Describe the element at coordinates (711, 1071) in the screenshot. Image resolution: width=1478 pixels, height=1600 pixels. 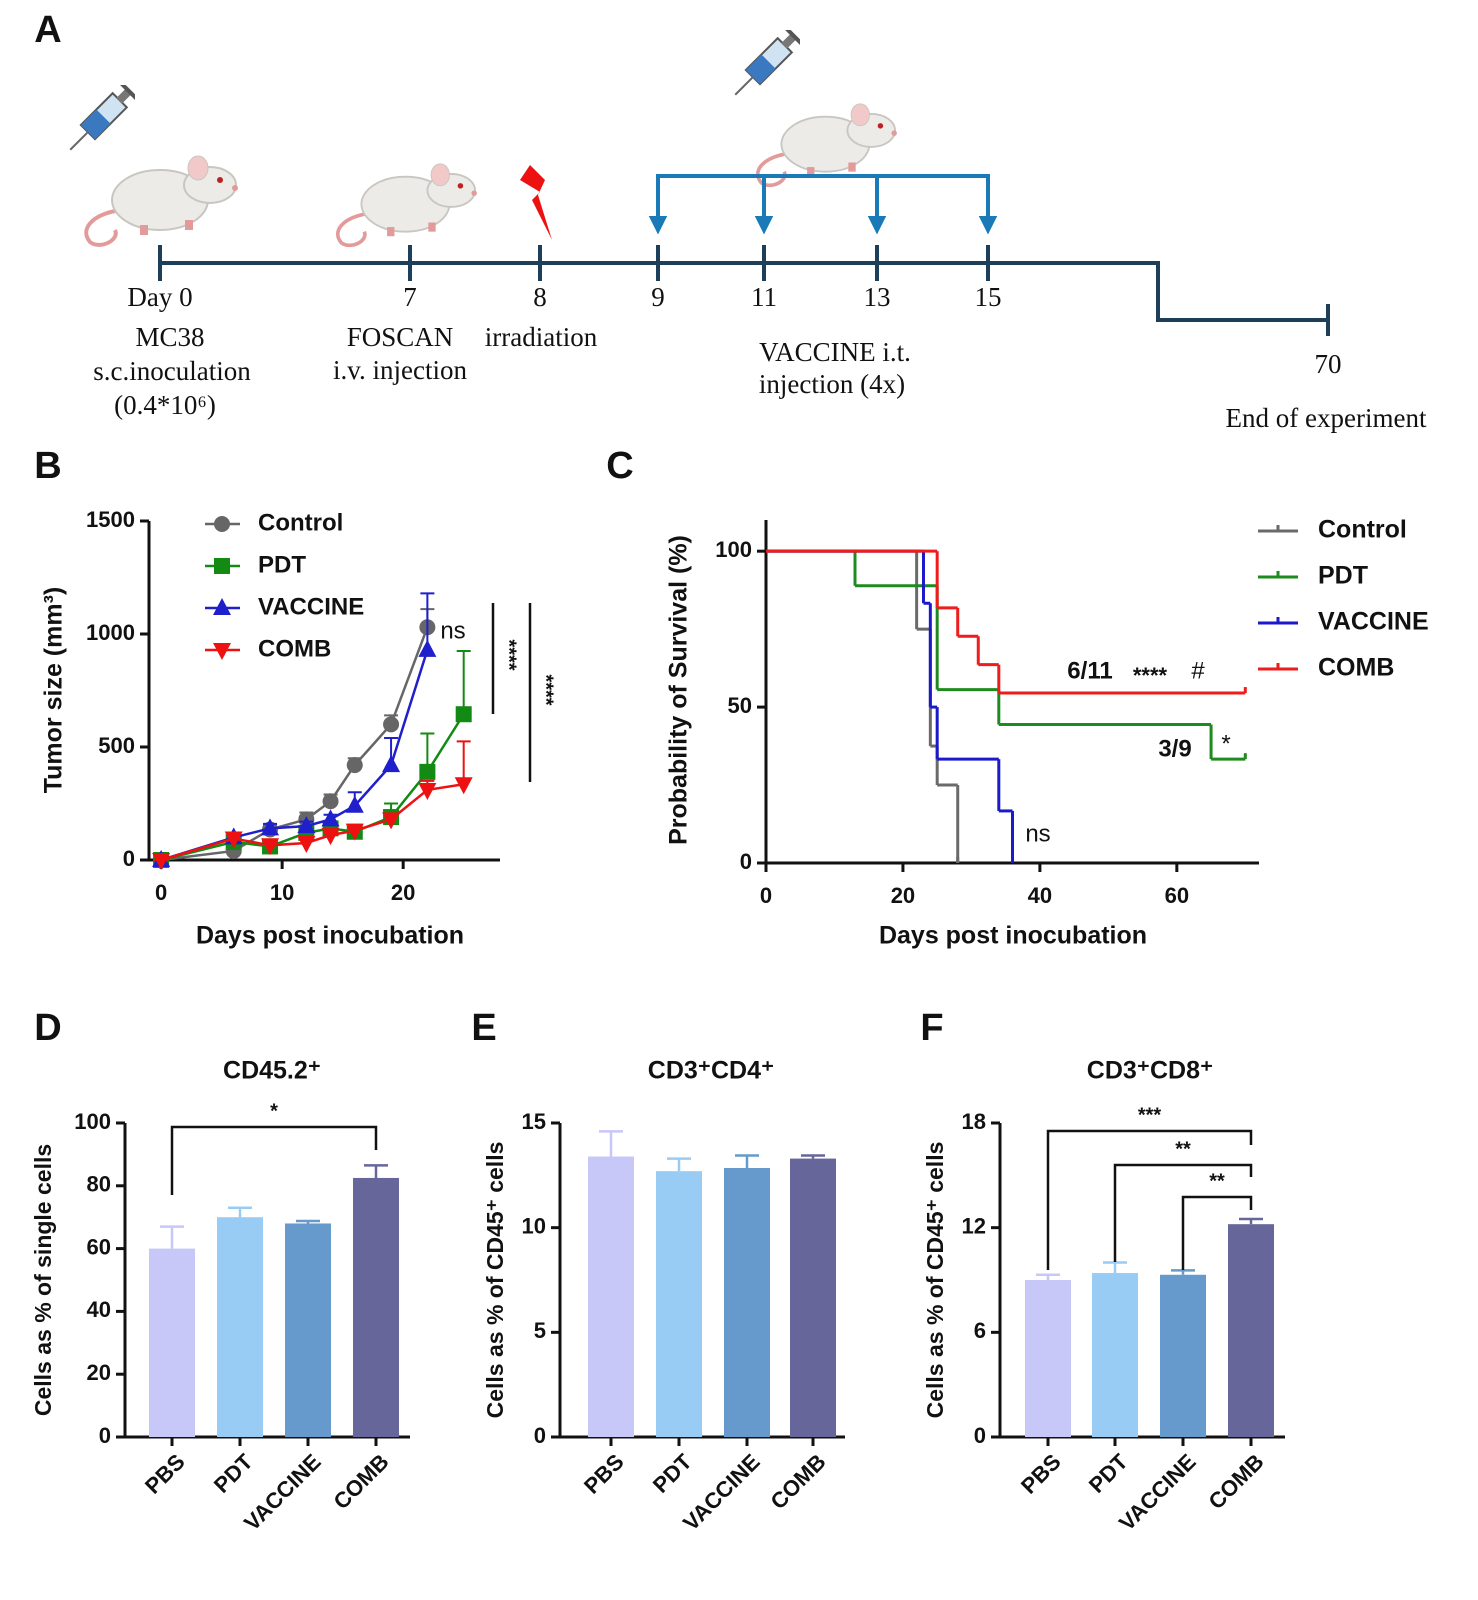
I see `chart-title: CD3⁺CD4⁺` at that location.